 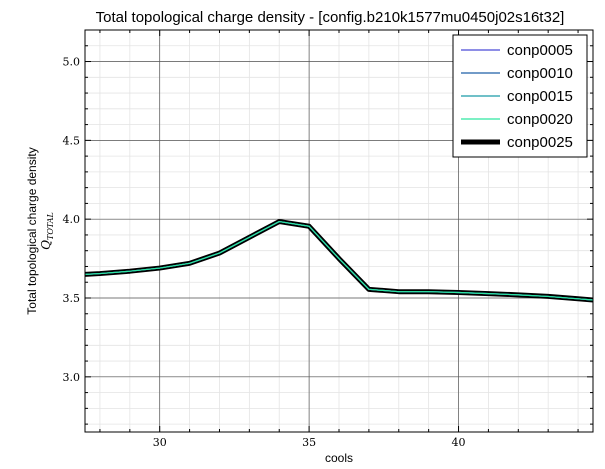 I want to click on legend-label-conp0005: conp0005, so click(x=540, y=50).